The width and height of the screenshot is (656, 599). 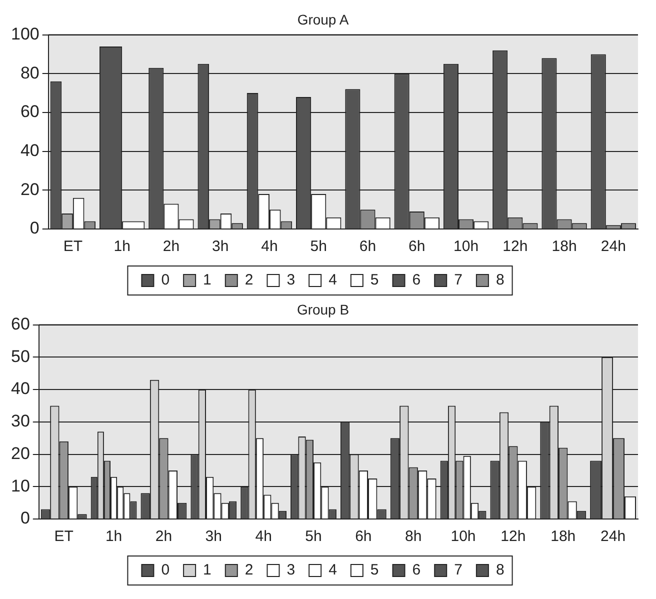 What do you see at coordinates (413, 537) in the screenshot?
I see `x-tick-label: 8h` at bounding box center [413, 537].